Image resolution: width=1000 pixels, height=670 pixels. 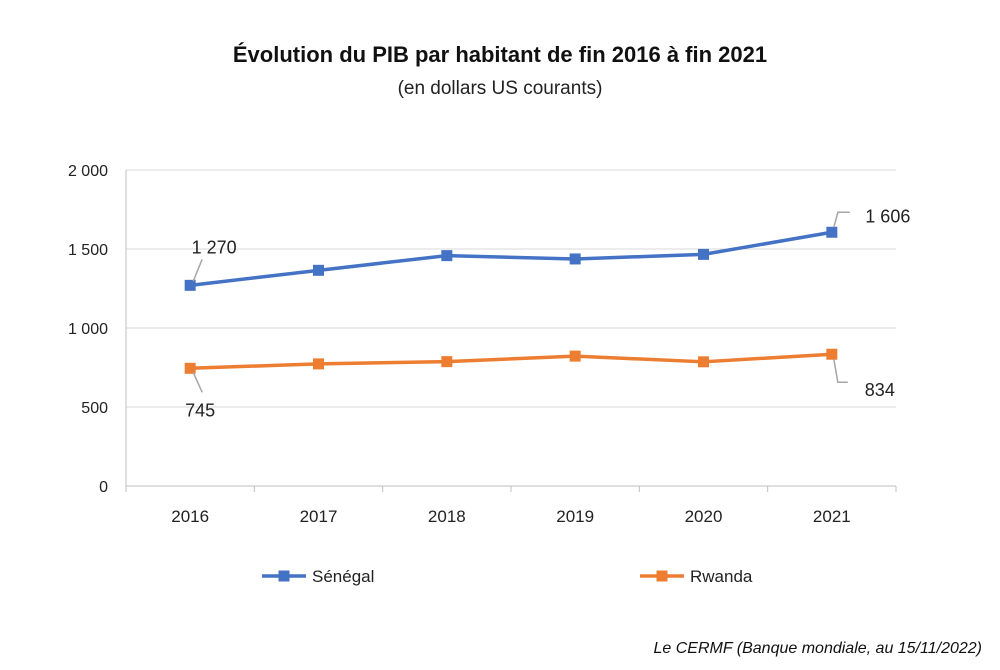 What do you see at coordinates (832, 516) in the screenshot?
I see `x-tick-label: 2021` at bounding box center [832, 516].